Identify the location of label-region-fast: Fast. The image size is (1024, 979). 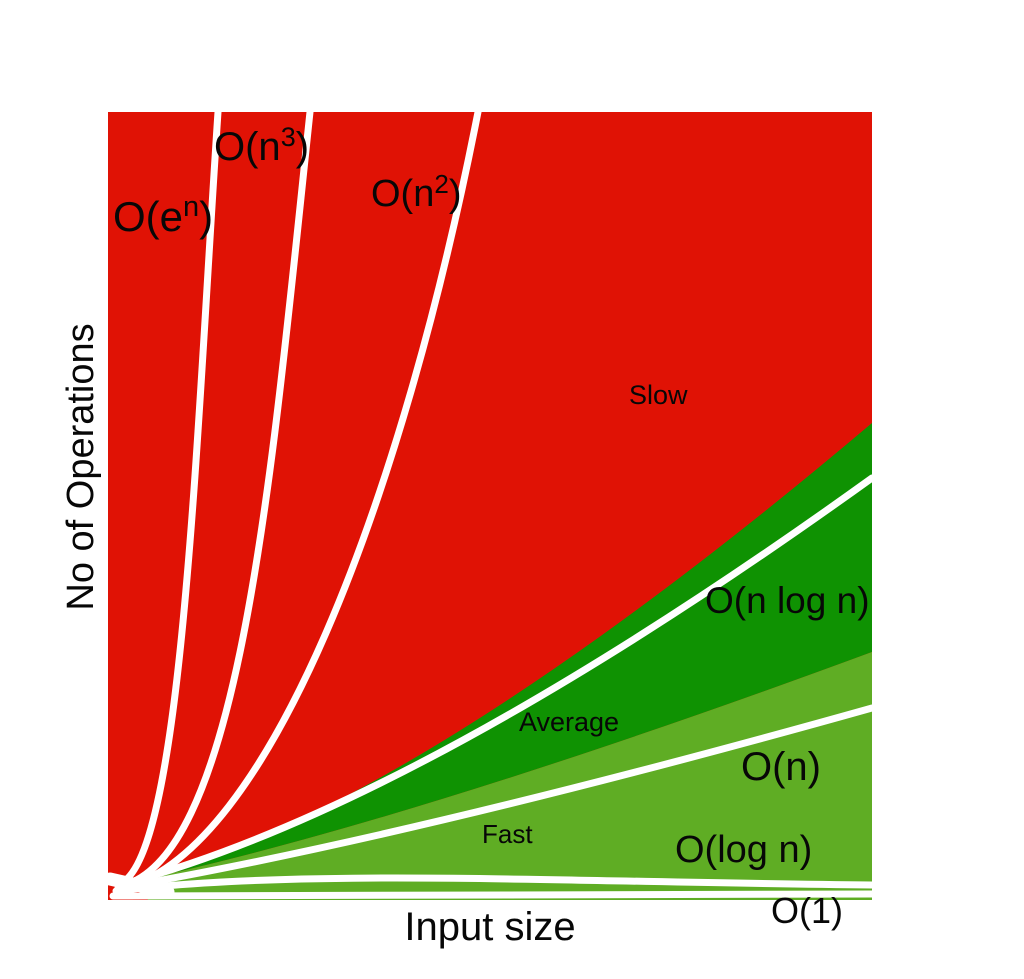
(507, 834).